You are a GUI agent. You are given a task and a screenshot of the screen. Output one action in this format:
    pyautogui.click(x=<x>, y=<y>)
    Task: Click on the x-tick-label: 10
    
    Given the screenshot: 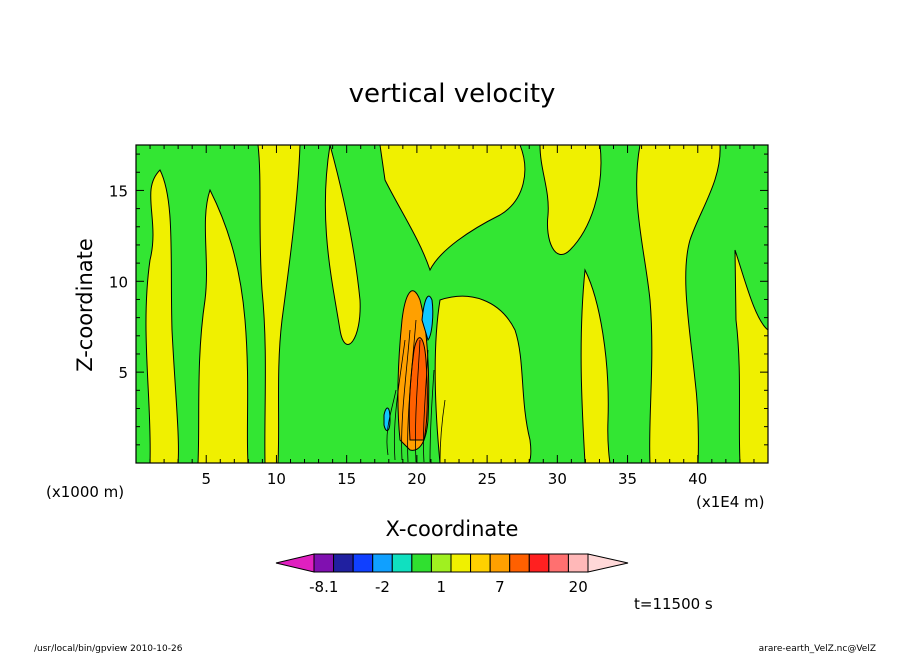 What is the action you would take?
    pyautogui.click(x=276, y=479)
    